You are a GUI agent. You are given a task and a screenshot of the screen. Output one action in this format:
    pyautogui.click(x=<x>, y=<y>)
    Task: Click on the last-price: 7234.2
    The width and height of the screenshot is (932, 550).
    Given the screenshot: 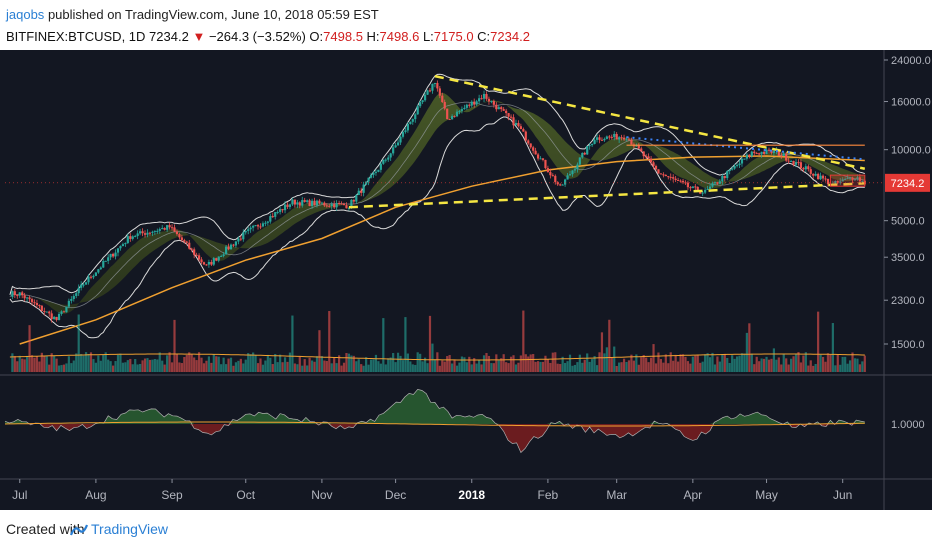 What is the action you would take?
    pyautogui.click(x=169, y=36)
    